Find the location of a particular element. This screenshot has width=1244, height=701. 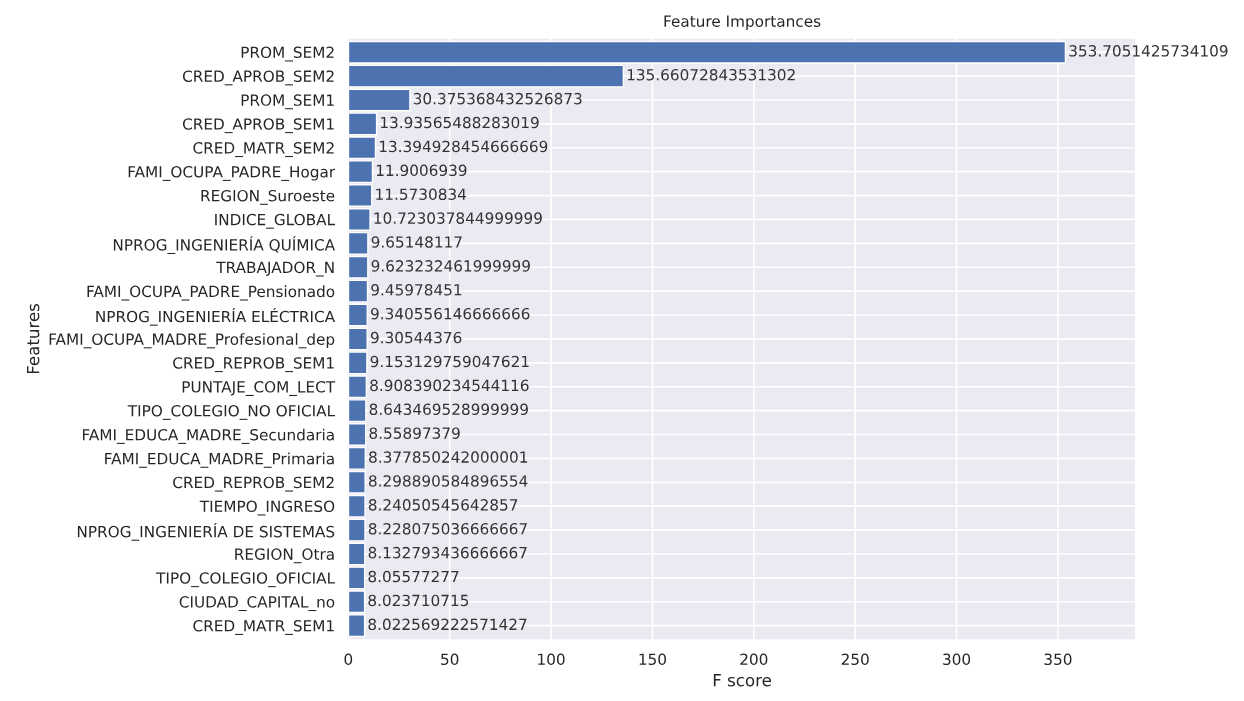

data-label: 9.153129759047621 is located at coordinates (449, 361).